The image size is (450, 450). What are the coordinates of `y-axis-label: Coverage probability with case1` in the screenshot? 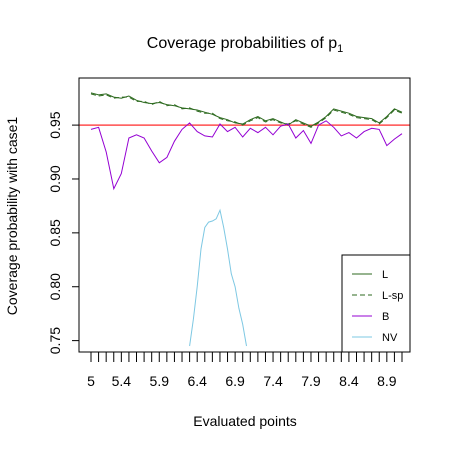 It's located at (12, 216).